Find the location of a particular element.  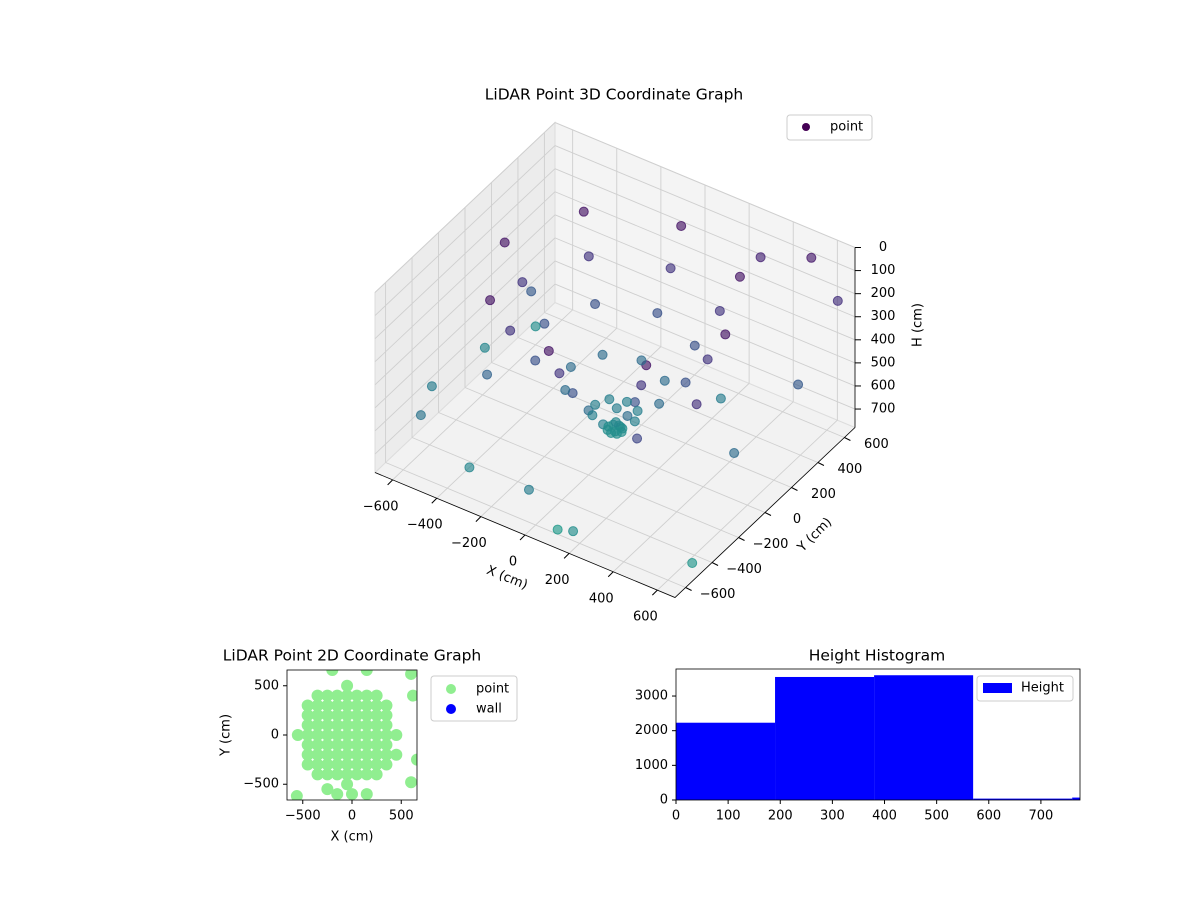

x-tick-label: 0 is located at coordinates (352, 816).